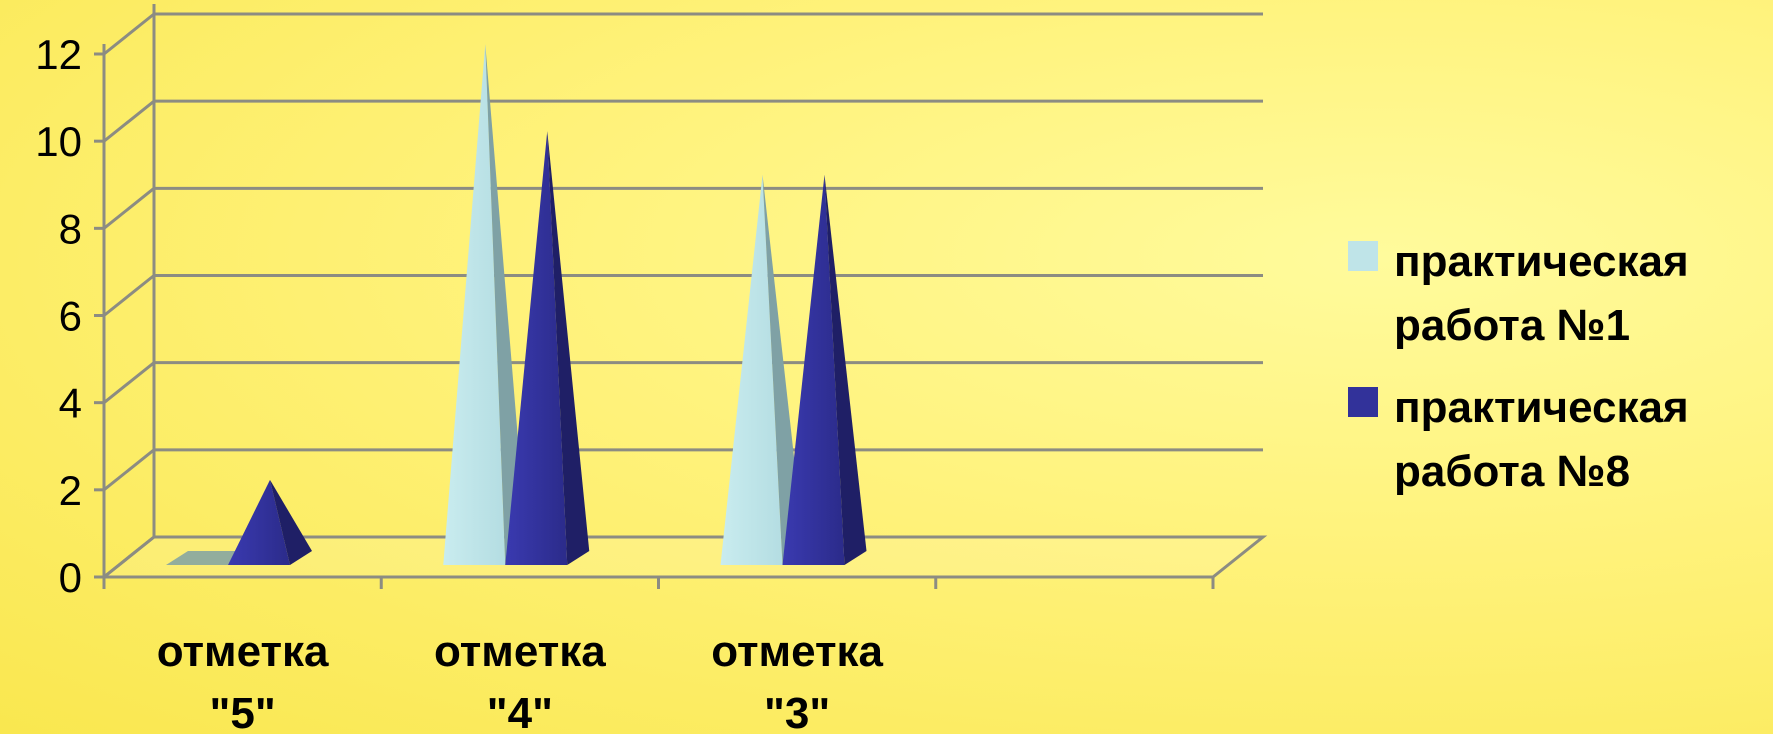 Image resolution: width=1773 pixels, height=734 pixels. Describe the element at coordinates (58, 141) in the screenshot. I see `y-tick-label: 10` at that location.